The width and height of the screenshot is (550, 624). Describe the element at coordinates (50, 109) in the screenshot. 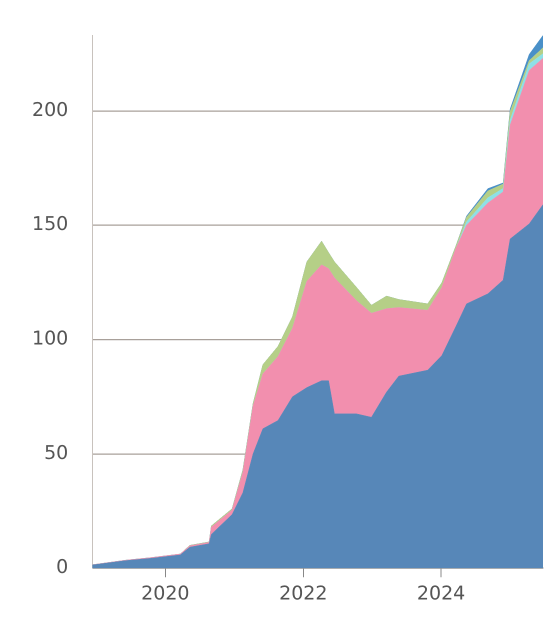

I see `y-tick-label: 200` at that location.